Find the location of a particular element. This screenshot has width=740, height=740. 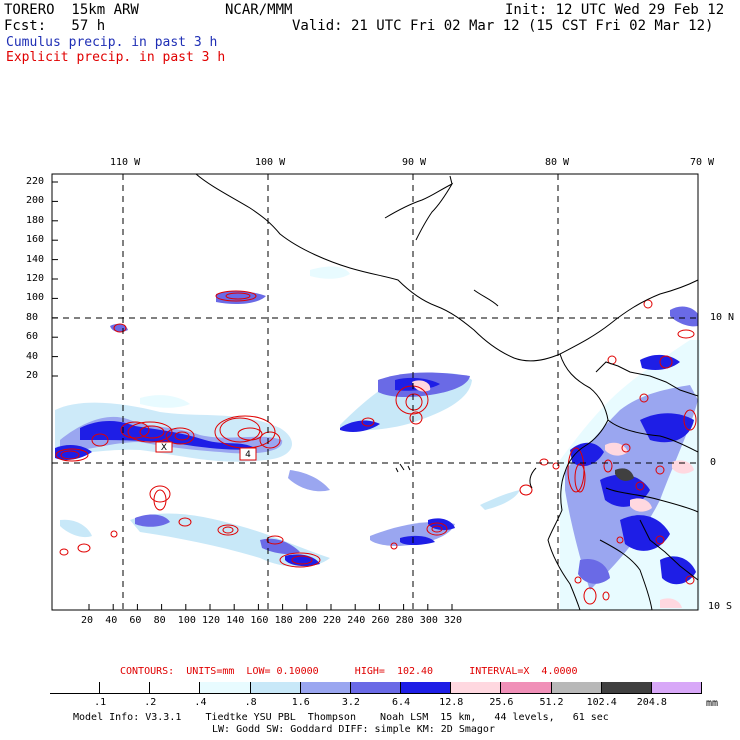

cumulus-legend: Cumulus precip. in past 3 h is located at coordinates (112, 42).